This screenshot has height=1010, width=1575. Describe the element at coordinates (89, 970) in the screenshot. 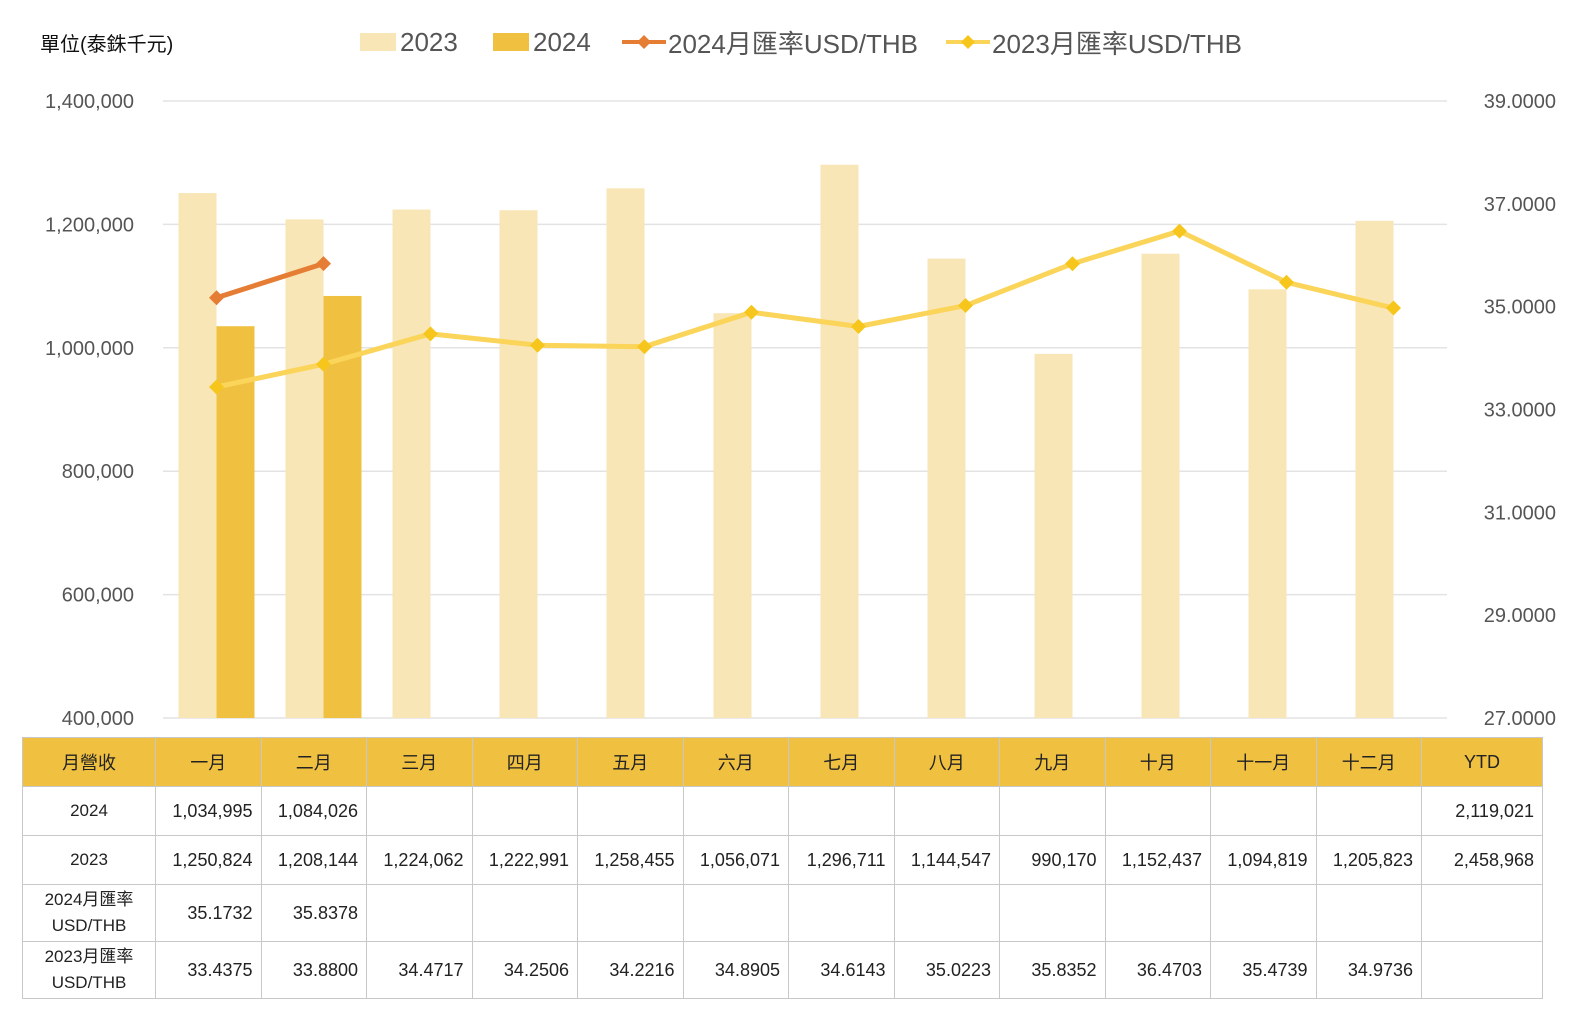

I see `table-row-label: 2023月匯率 USD/THB` at that location.